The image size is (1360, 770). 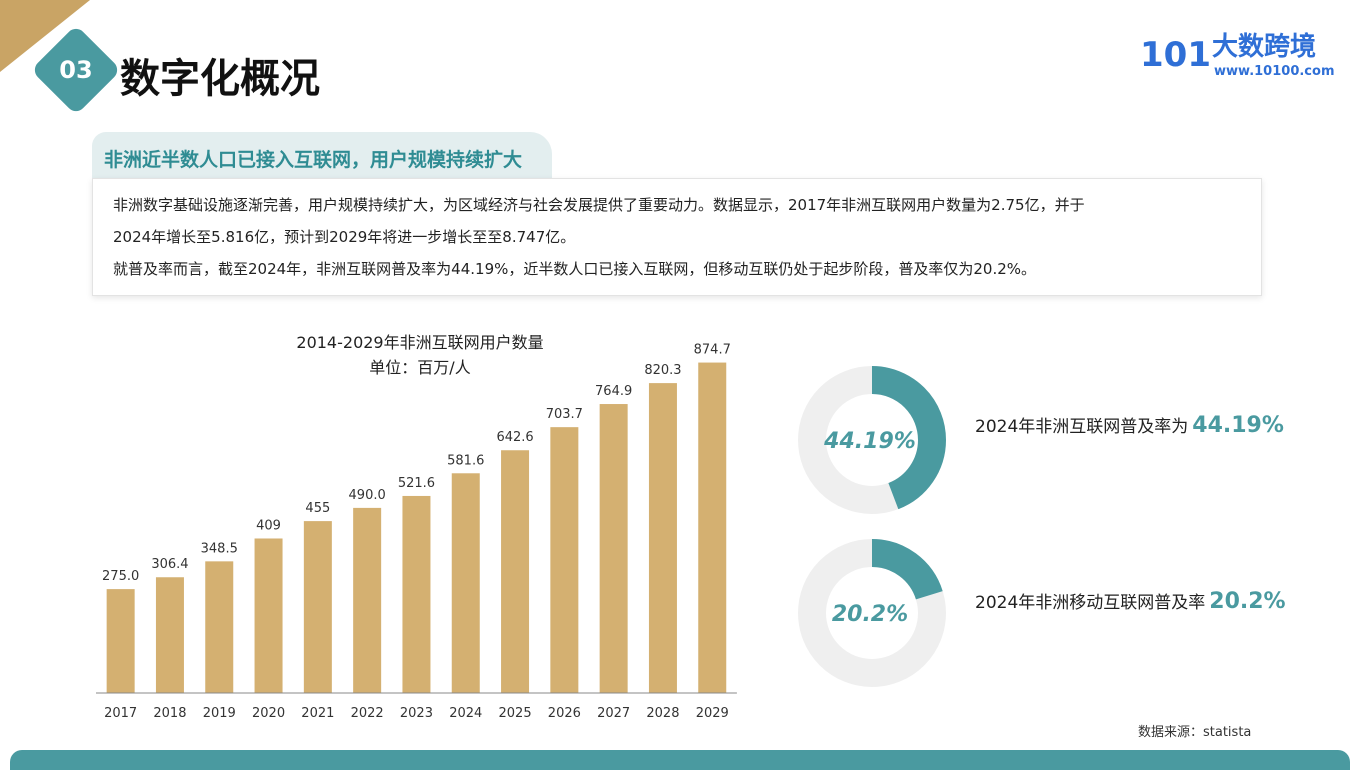 I want to click on x-tick-label: 2022, so click(x=367, y=713).